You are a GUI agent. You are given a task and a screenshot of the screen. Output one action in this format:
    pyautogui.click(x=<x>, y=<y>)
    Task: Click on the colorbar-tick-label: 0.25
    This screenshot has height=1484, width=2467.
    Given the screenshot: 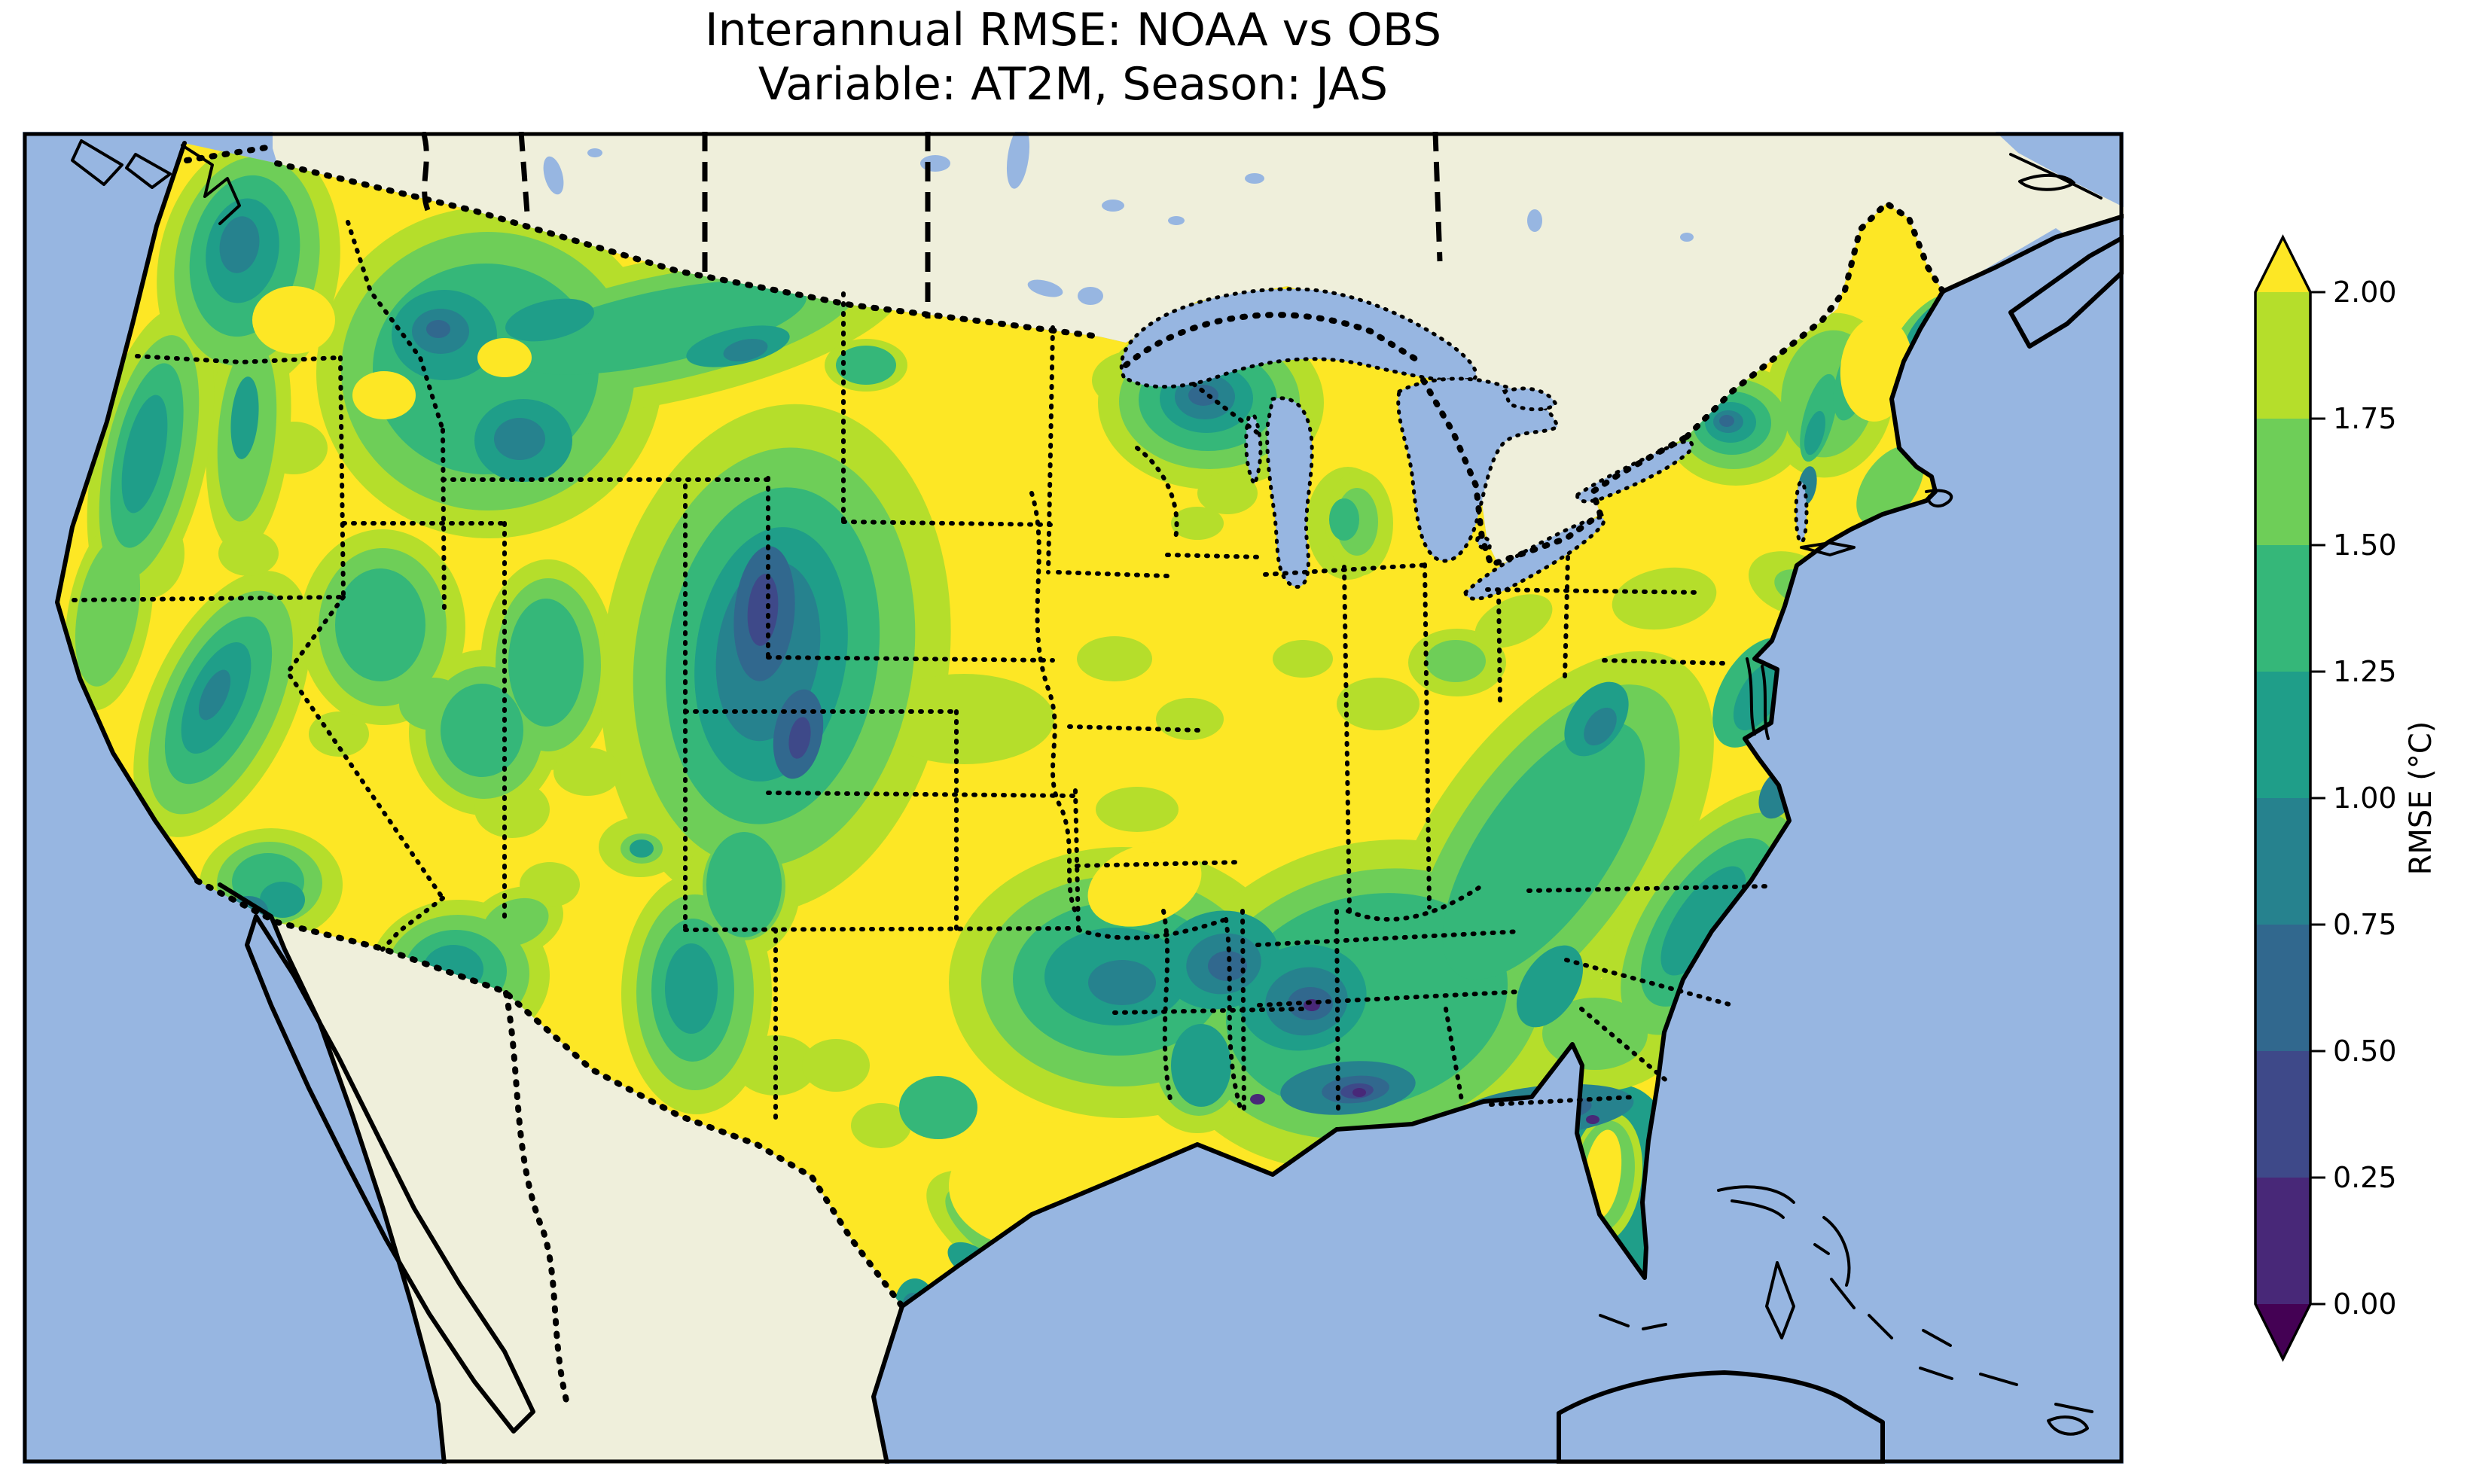 What is the action you would take?
    pyautogui.click(x=2365, y=1177)
    